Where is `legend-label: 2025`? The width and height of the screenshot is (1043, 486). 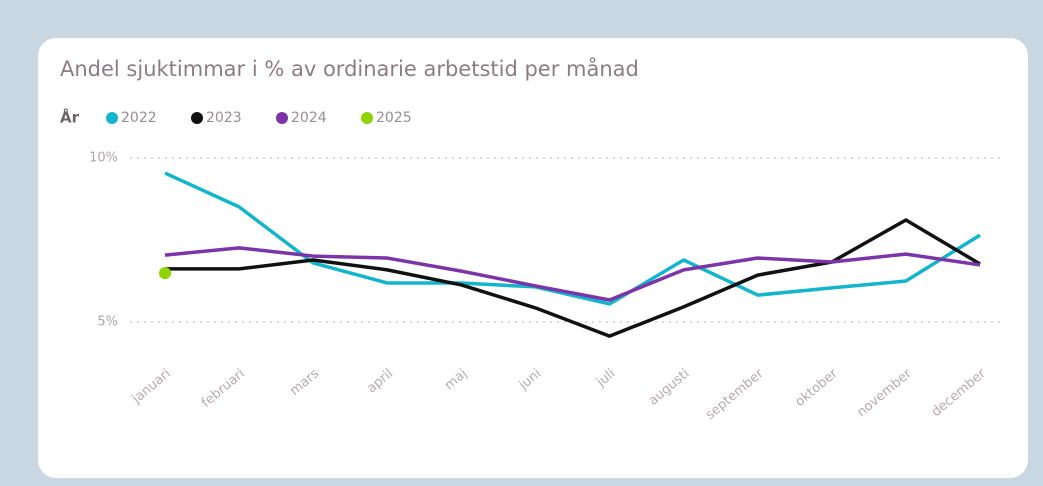
legend-label: 2025 is located at coordinates (394, 118).